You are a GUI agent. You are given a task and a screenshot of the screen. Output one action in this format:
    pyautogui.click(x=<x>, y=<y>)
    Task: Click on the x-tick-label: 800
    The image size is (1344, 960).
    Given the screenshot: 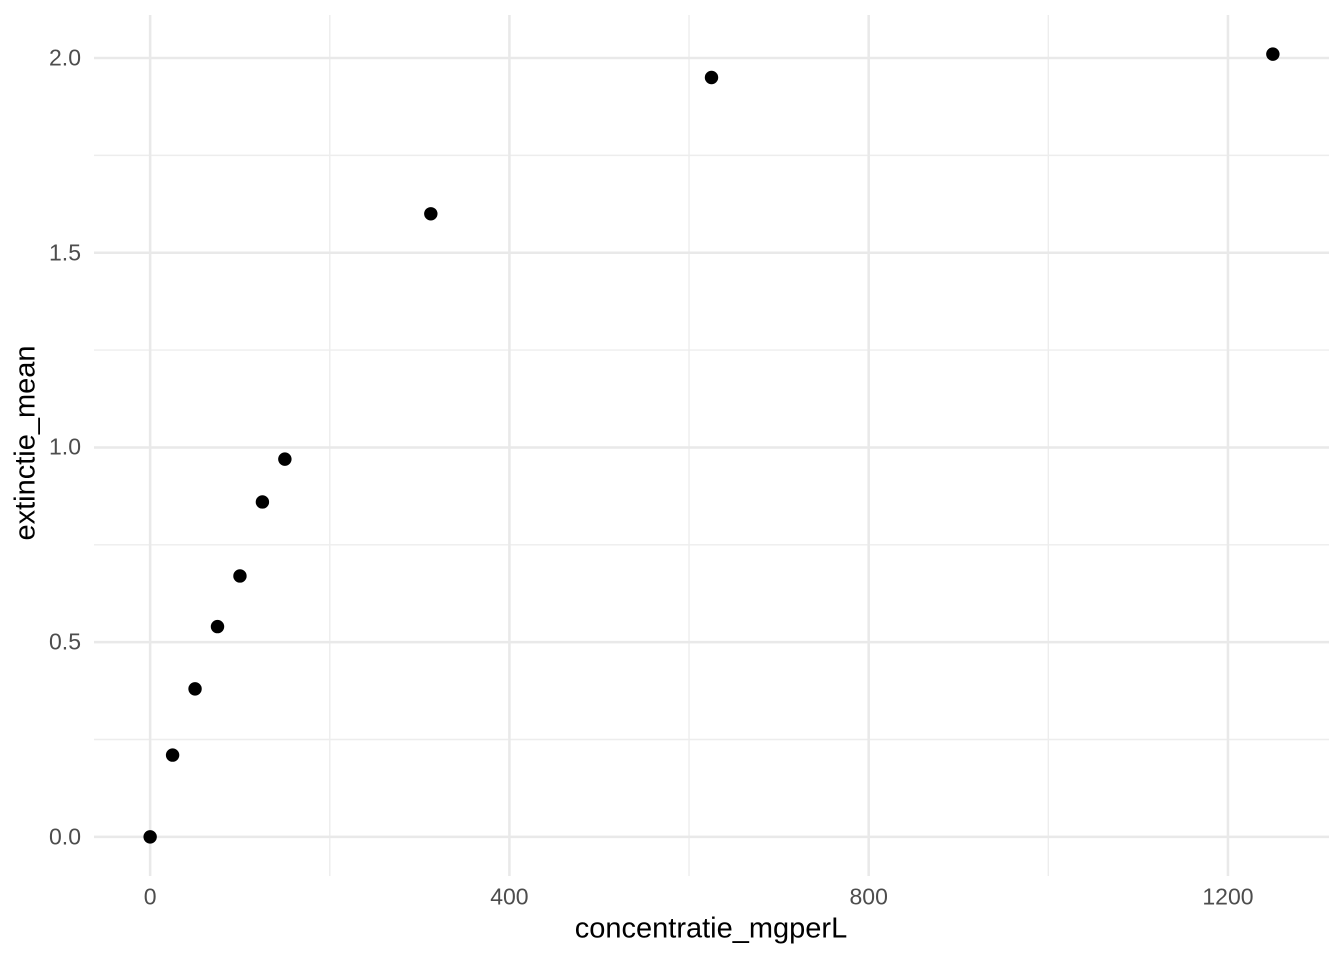 What is the action you would take?
    pyautogui.click(x=868, y=896)
    